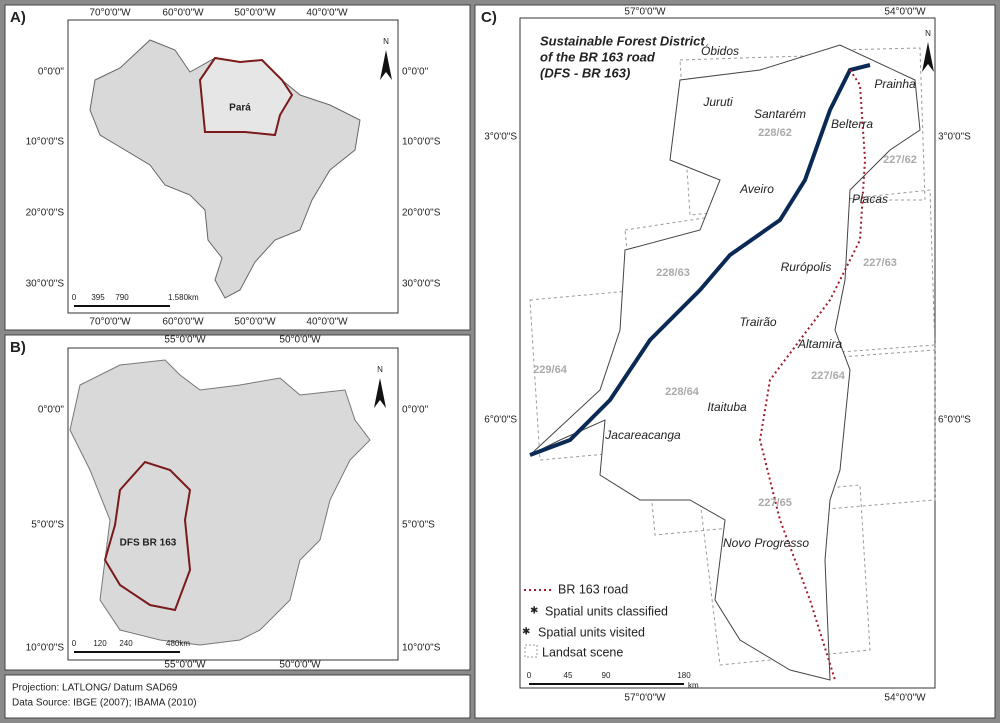  I want to click on scene-label: 227/63, so click(880, 263).